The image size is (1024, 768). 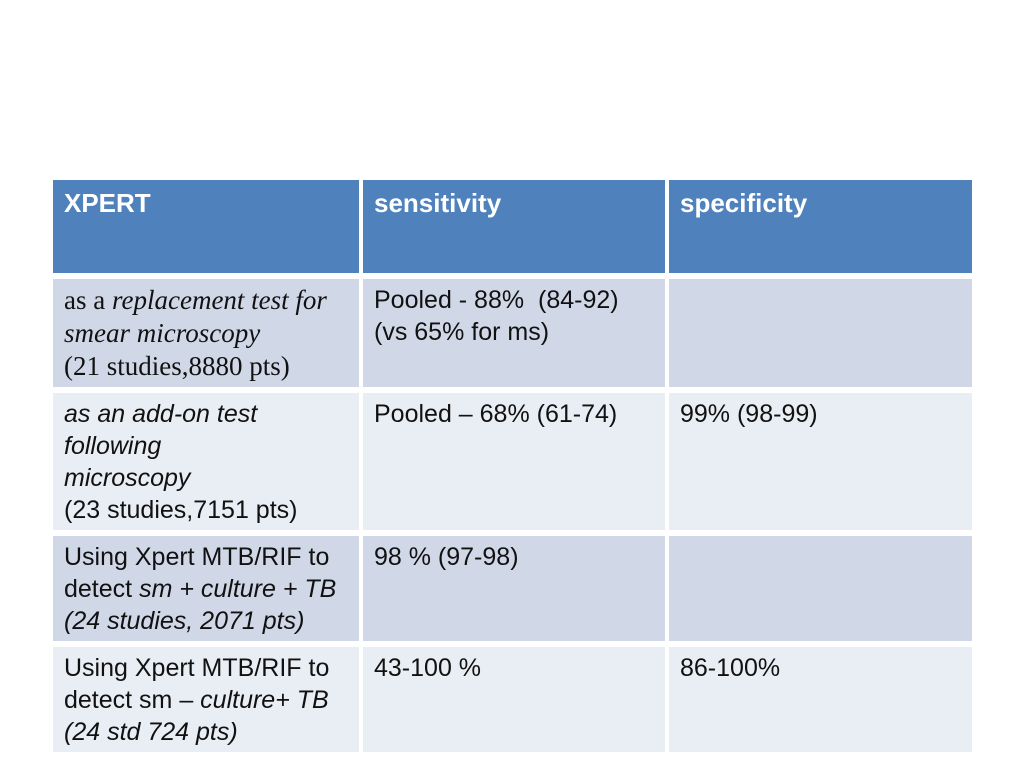 I want to click on header-cell-specificity: specificity, so click(x=820, y=226).